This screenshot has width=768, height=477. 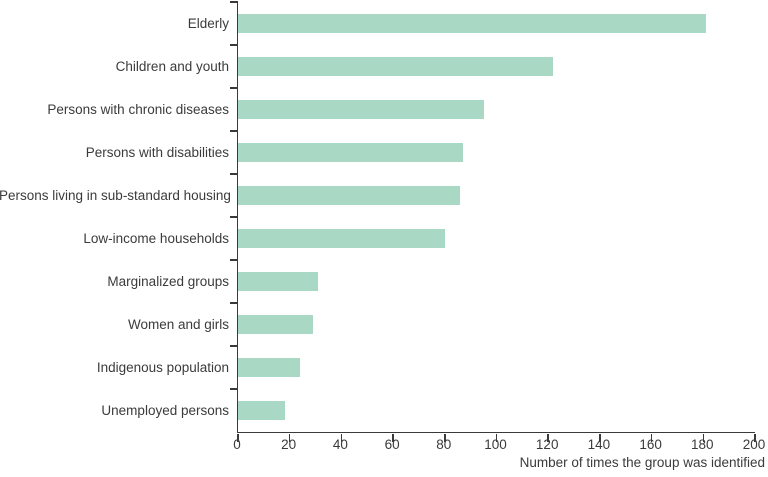 What do you see at coordinates (115, 195) in the screenshot?
I see `category-label: Persons living in sub-standard housing` at bounding box center [115, 195].